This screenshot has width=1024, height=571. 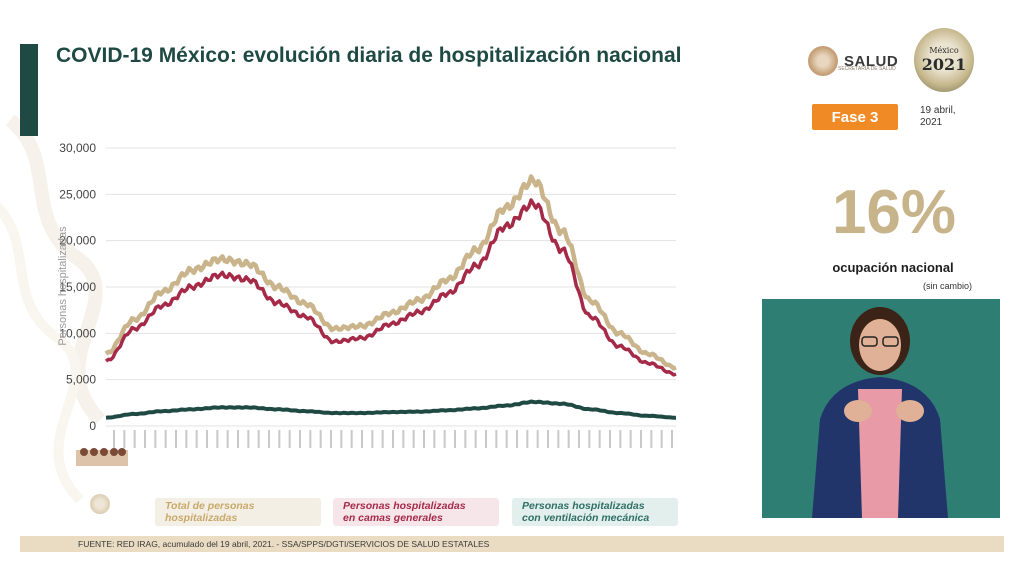 I want to click on salud-logo-subtitle: SECRETARÍA DE SALUD, so click(x=867, y=69).